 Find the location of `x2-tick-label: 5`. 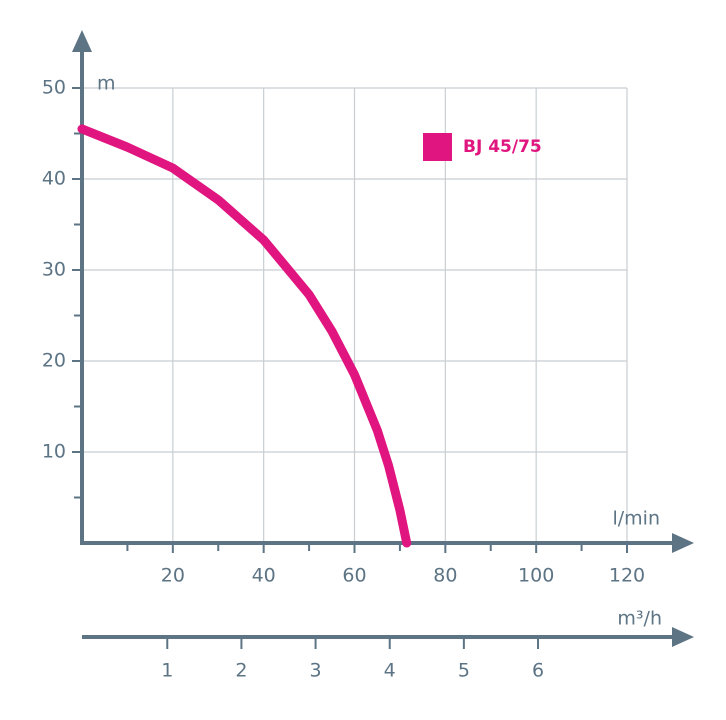

x2-tick-label: 5 is located at coordinates (464, 671).